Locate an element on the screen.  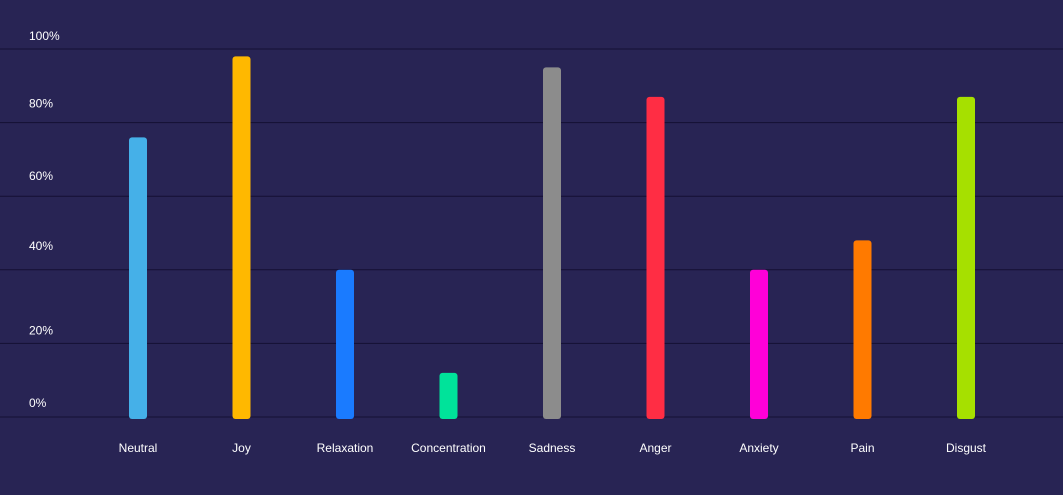
y-tick-label: 100% is located at coordinates (44, 36).